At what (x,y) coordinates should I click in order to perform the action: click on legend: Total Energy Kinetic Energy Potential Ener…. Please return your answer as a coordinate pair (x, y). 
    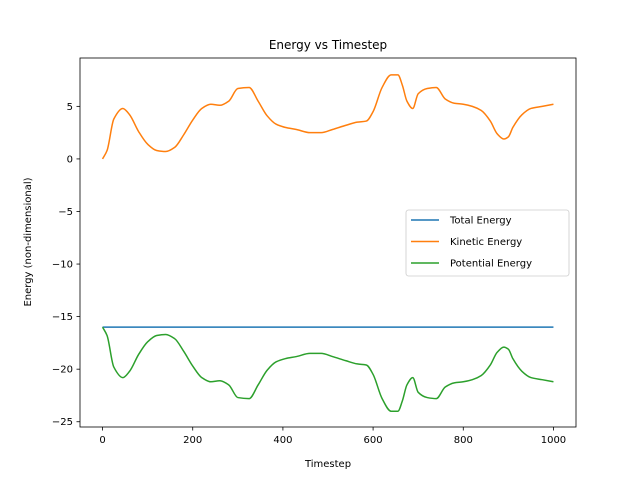
    Looking at the image, I should click on (487, 243).